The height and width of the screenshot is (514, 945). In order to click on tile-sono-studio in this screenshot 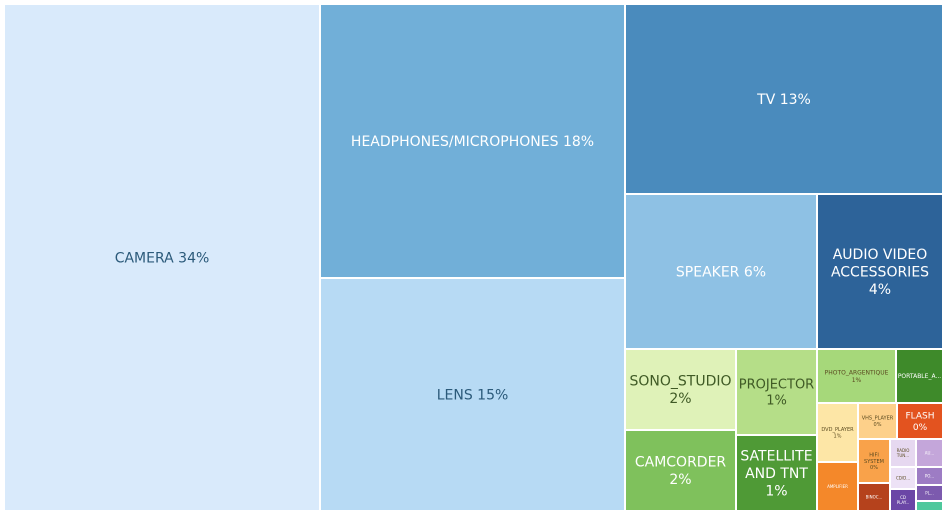, I will do `click(680, 389)`.